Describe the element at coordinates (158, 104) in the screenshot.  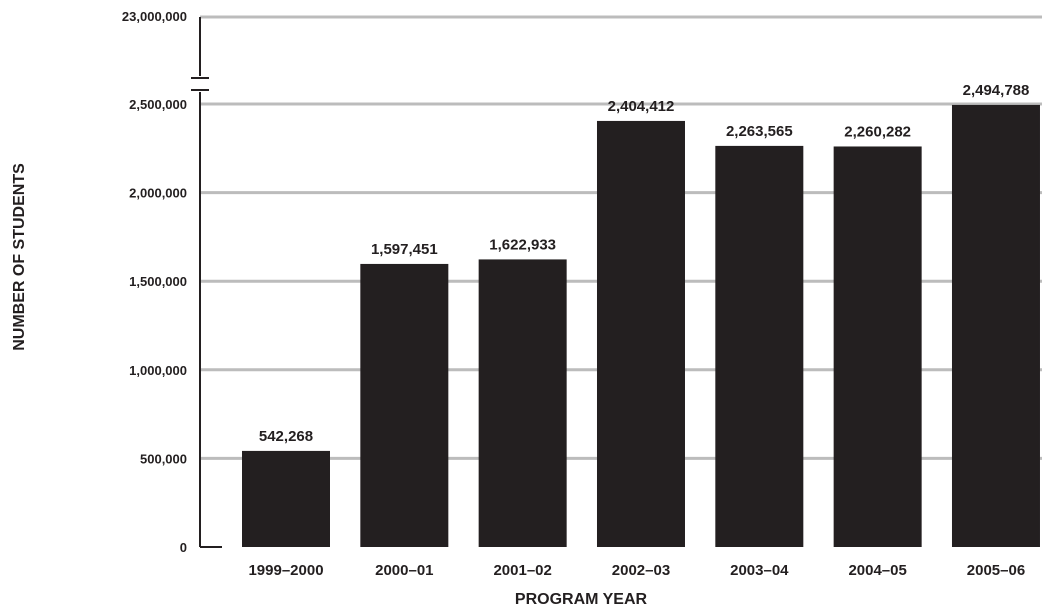
I see `y-tick-label: 2,500,000` at that location.